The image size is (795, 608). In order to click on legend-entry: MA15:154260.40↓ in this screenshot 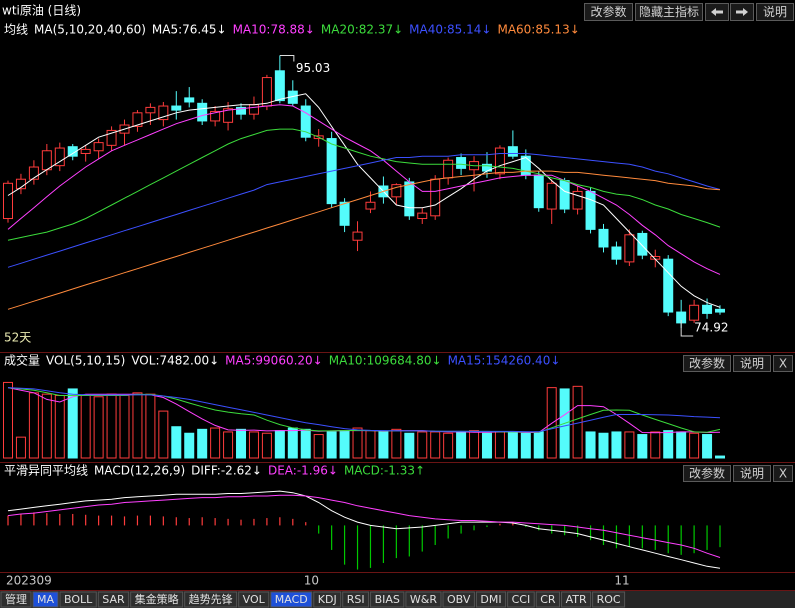, I will do `click(504, 361)`.